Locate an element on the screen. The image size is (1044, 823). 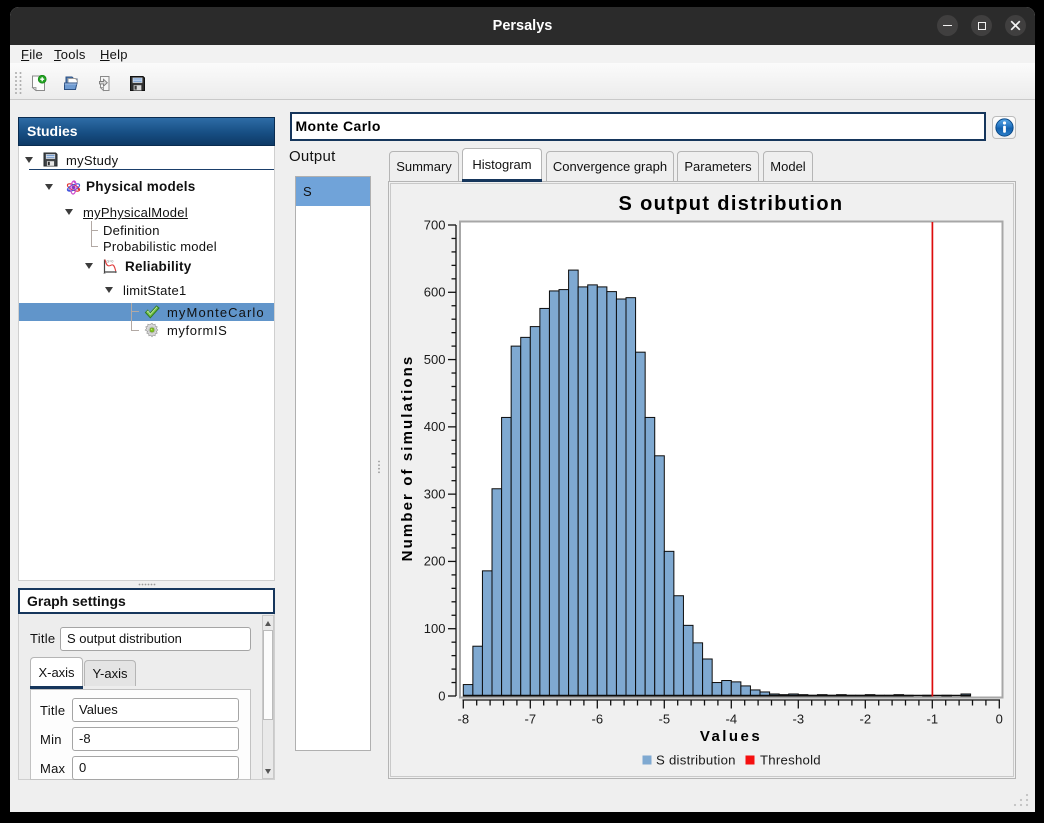
svg-text: -2 is located at coordinates (866, 719).